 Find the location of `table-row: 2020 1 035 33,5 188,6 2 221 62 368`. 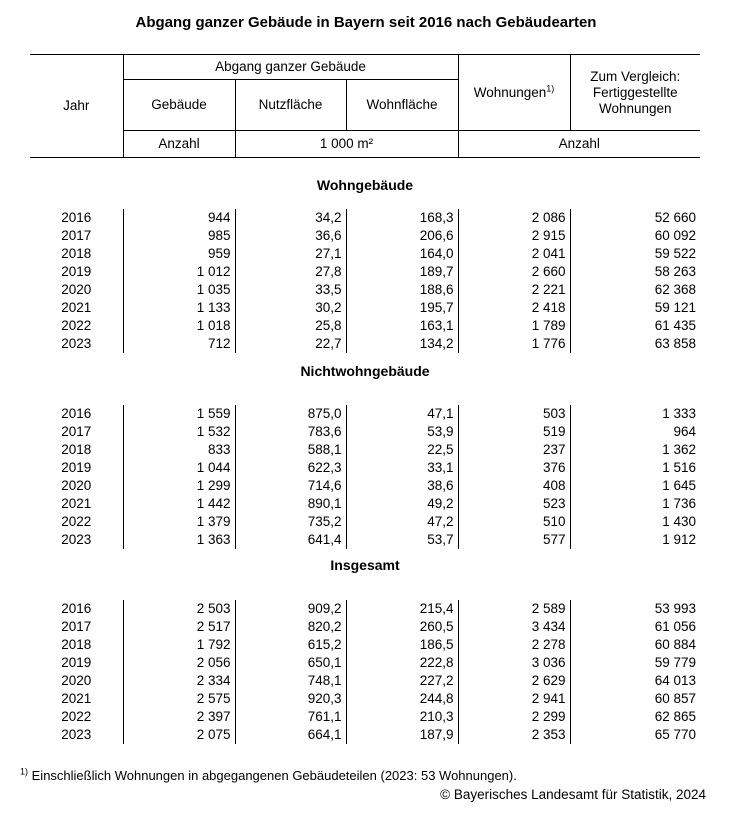

table-row: 2020 1 035 33,5 188,6 2 221 62 368 is located at coordinates (365, 290).